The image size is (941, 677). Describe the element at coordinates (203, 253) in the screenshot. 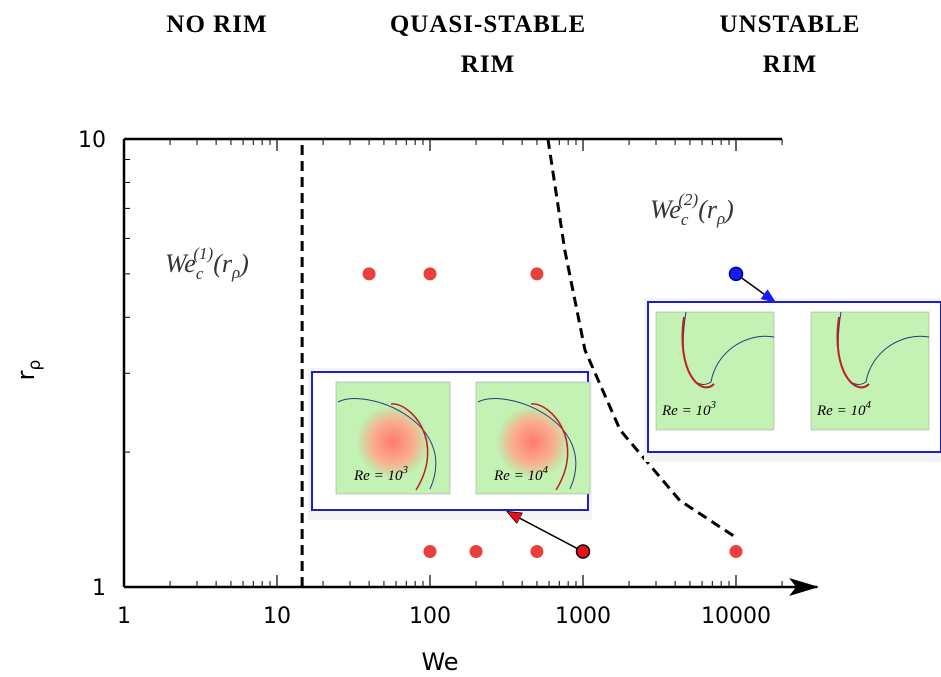

I see `label-sup: (1)` at that location.